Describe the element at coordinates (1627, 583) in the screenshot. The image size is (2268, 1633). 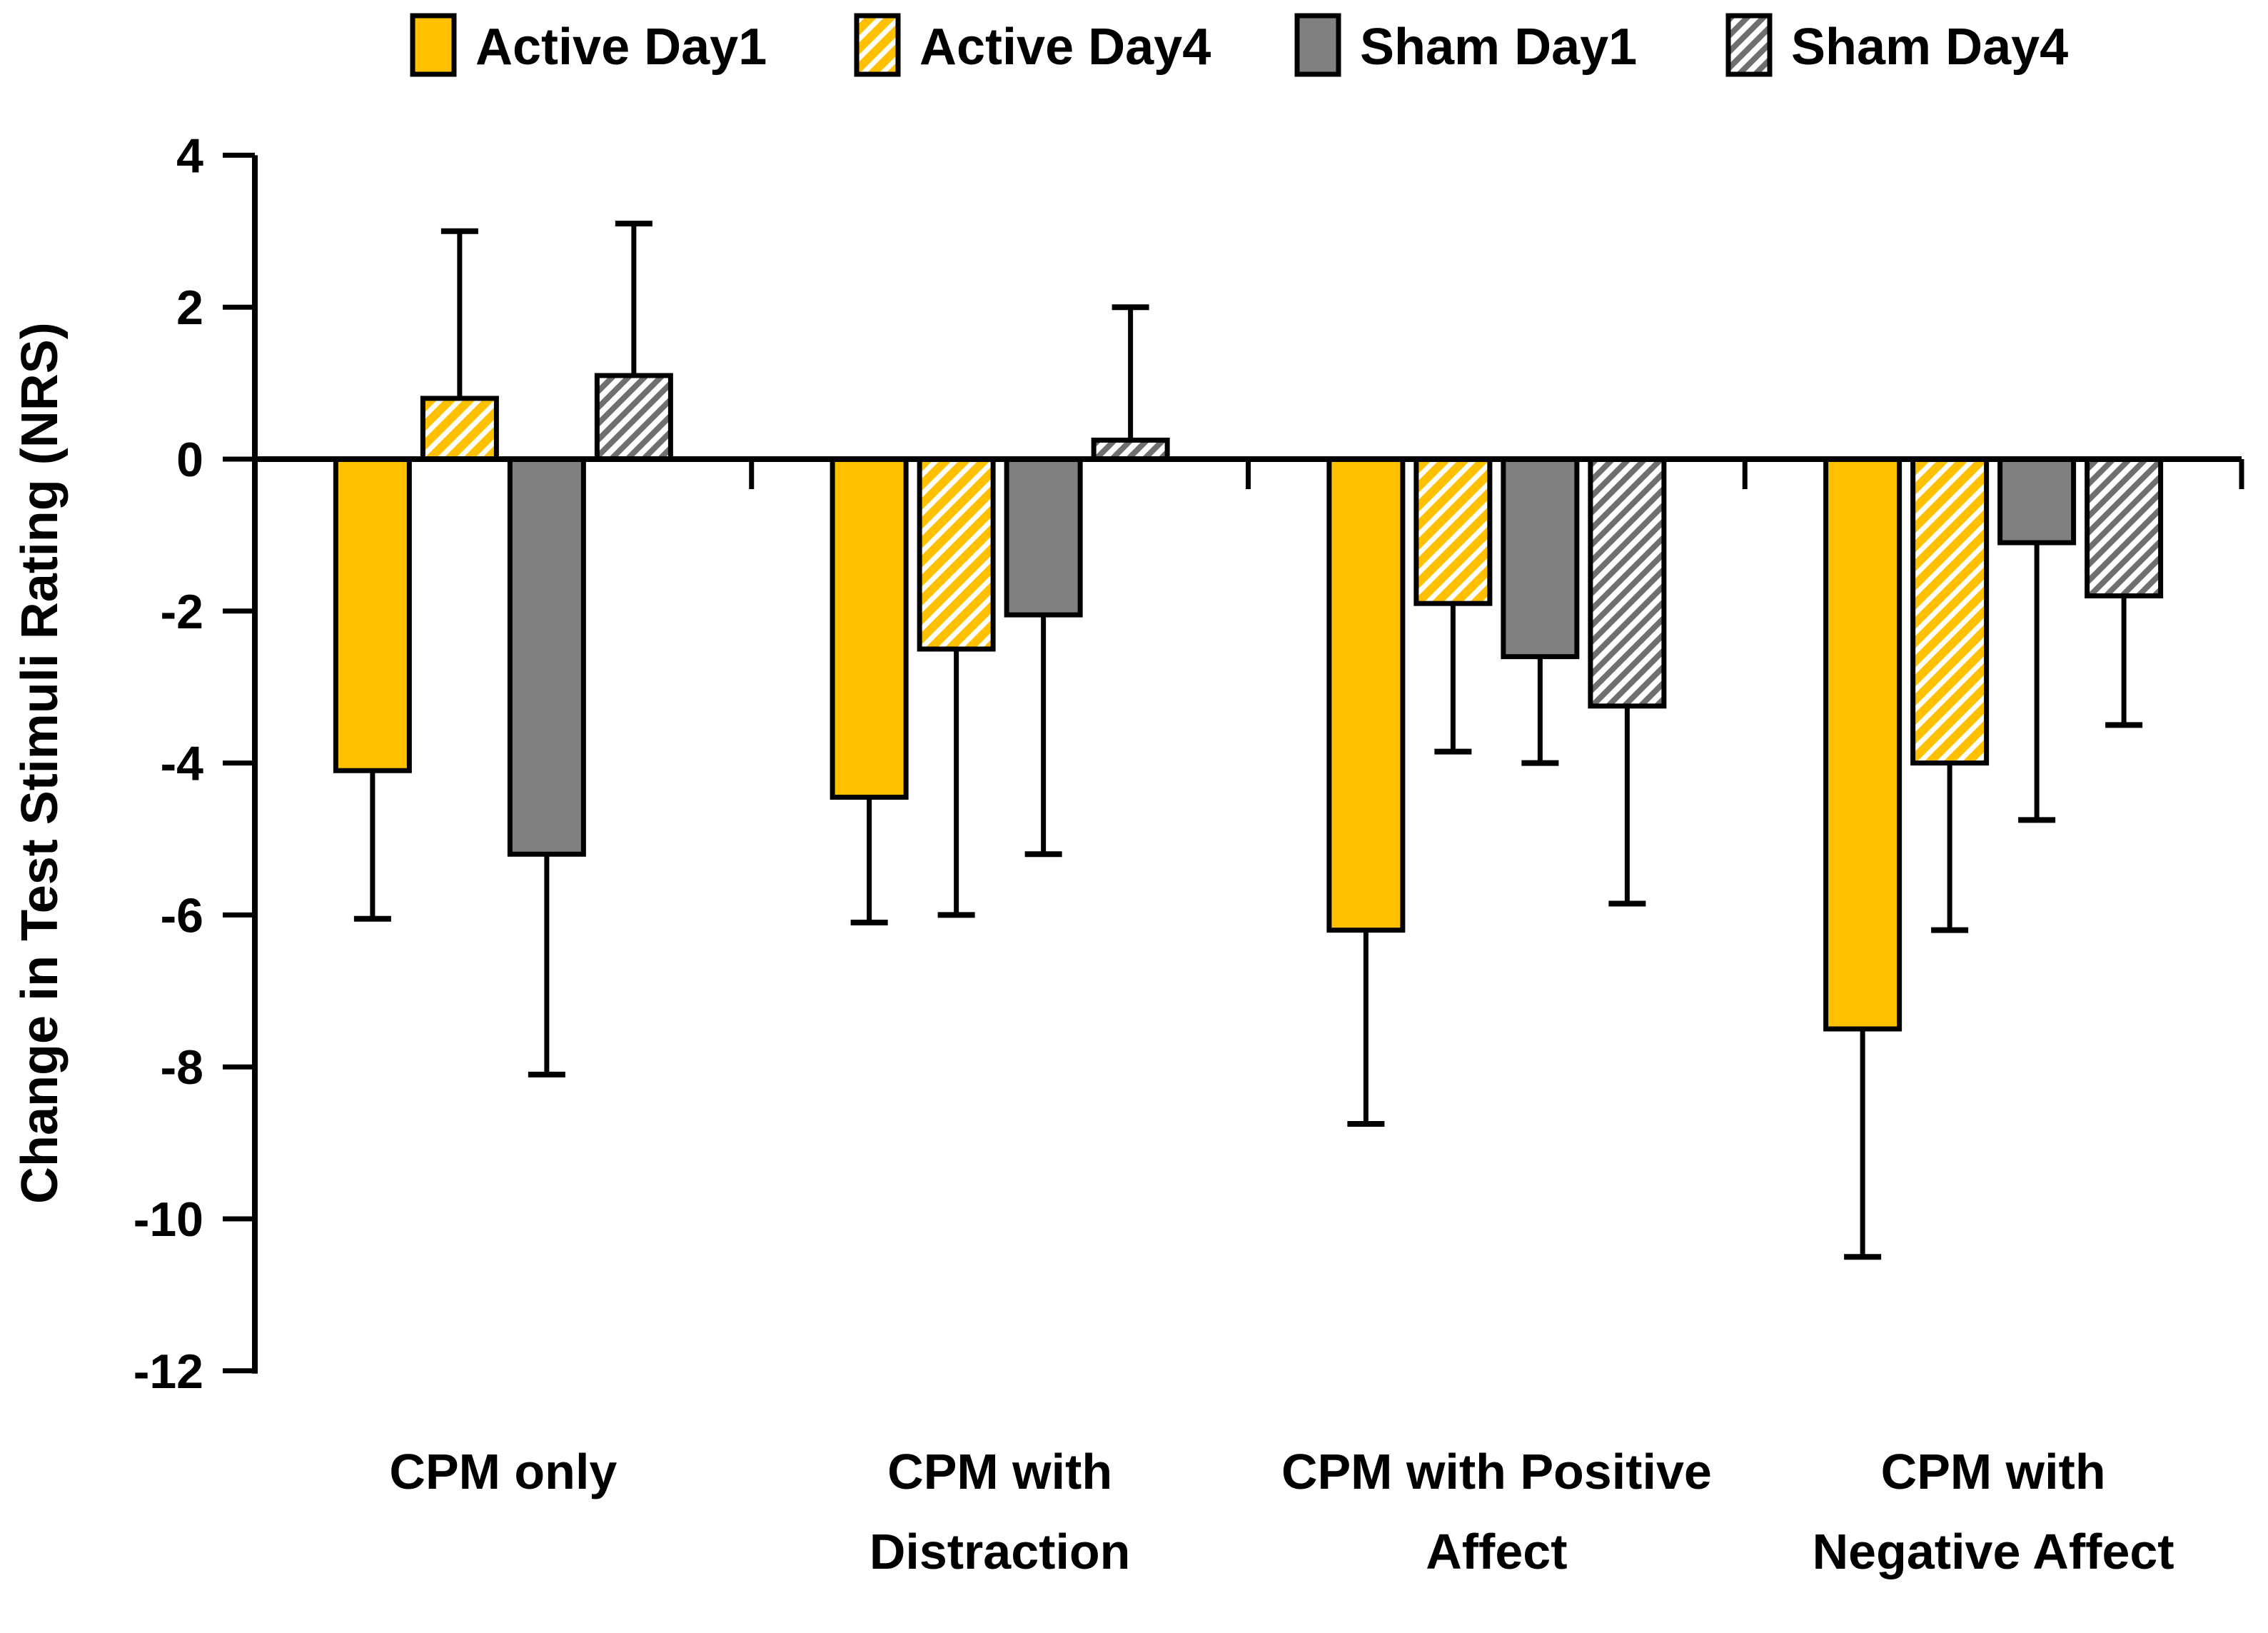
I see `bar-sham-day4-cpm-with-positive-affect` at that location.